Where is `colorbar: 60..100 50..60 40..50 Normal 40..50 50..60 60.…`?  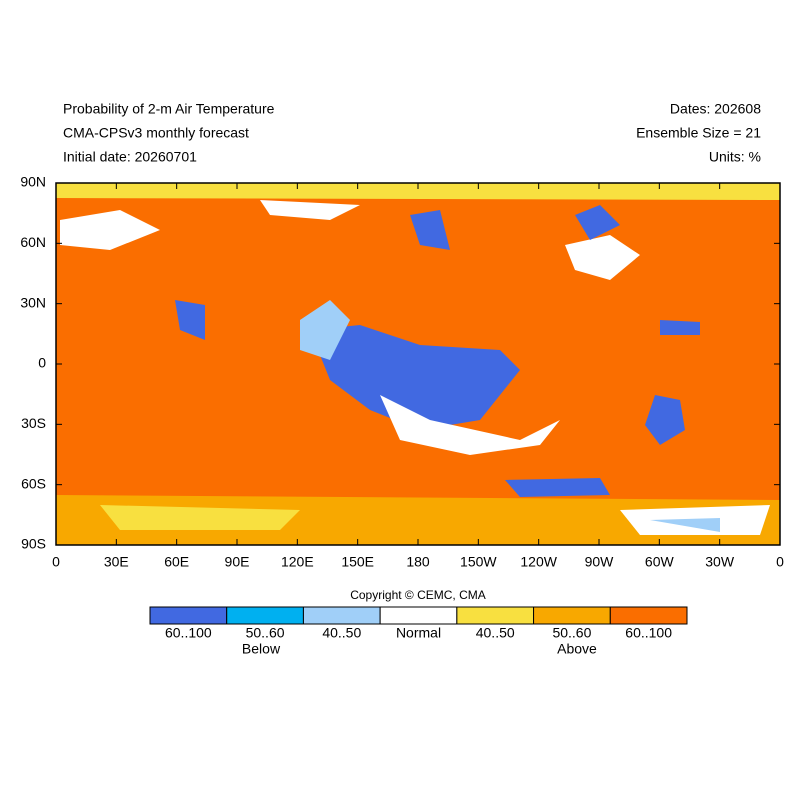 colorbar: 60..100 50..60 40..50 Normal 40..50 50..60 60.… is located at coordinates (418, 623).